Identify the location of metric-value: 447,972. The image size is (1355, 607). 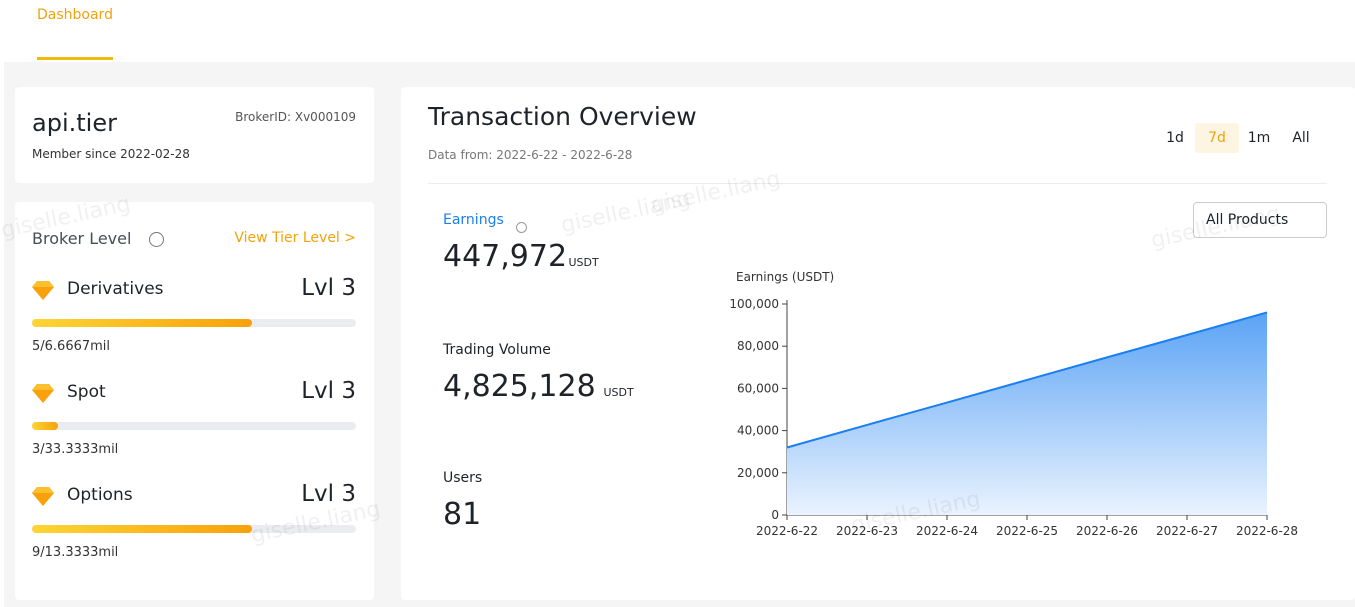
(505, 256).